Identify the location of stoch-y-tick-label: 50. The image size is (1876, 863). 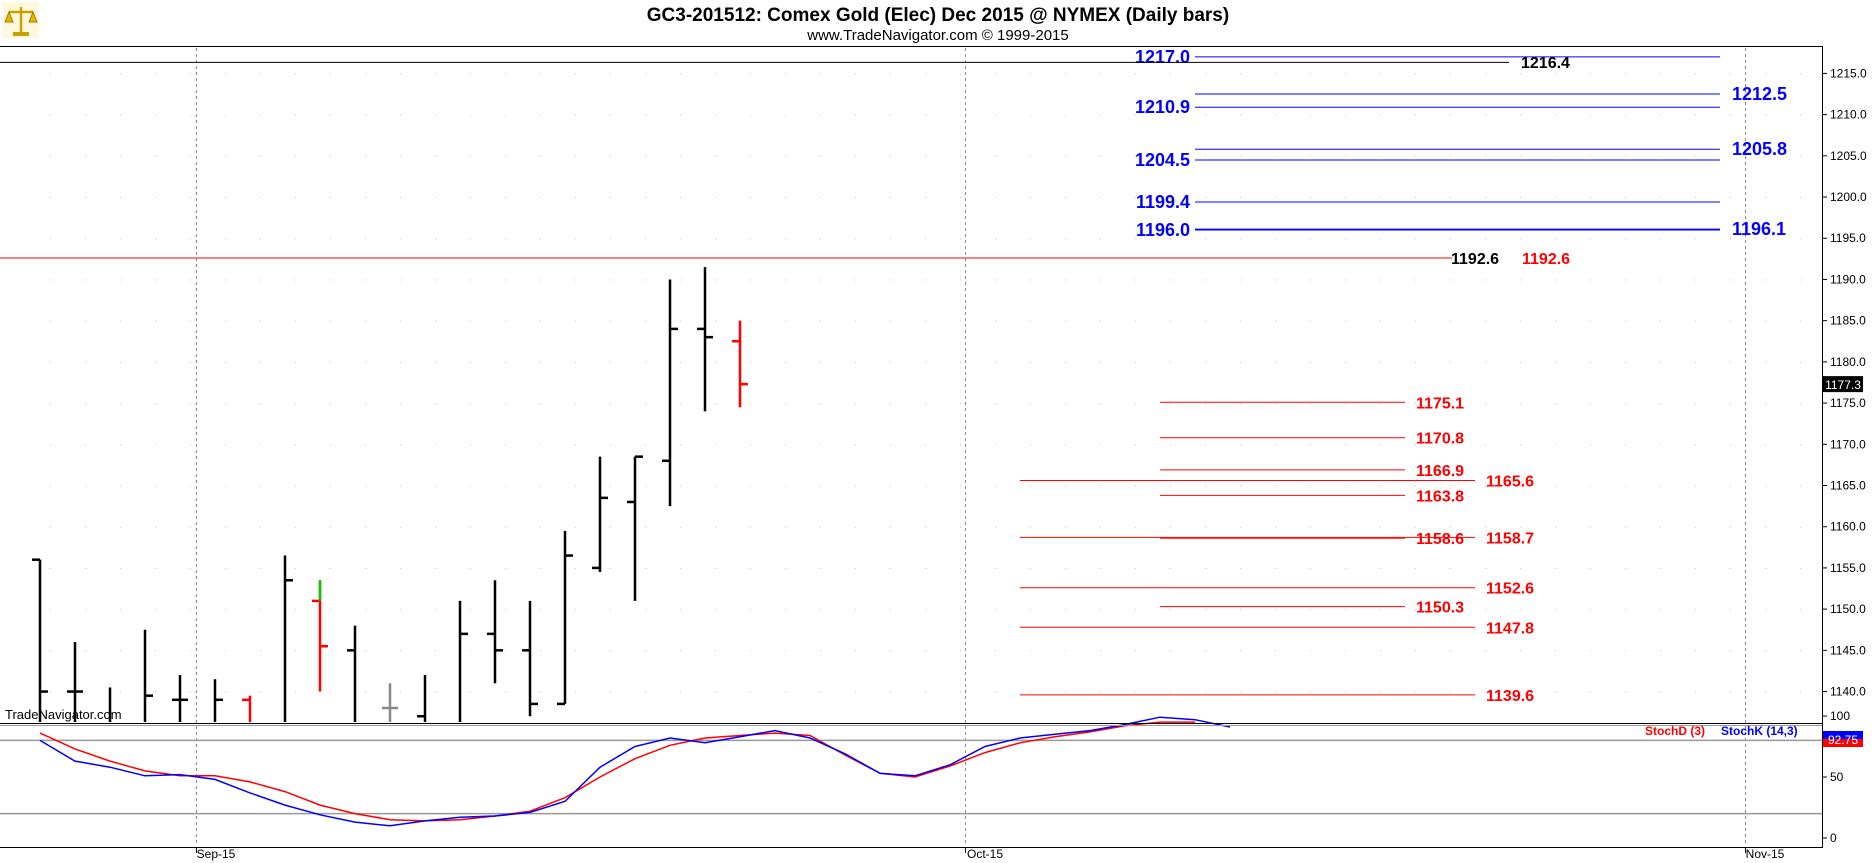
(1837, 777).